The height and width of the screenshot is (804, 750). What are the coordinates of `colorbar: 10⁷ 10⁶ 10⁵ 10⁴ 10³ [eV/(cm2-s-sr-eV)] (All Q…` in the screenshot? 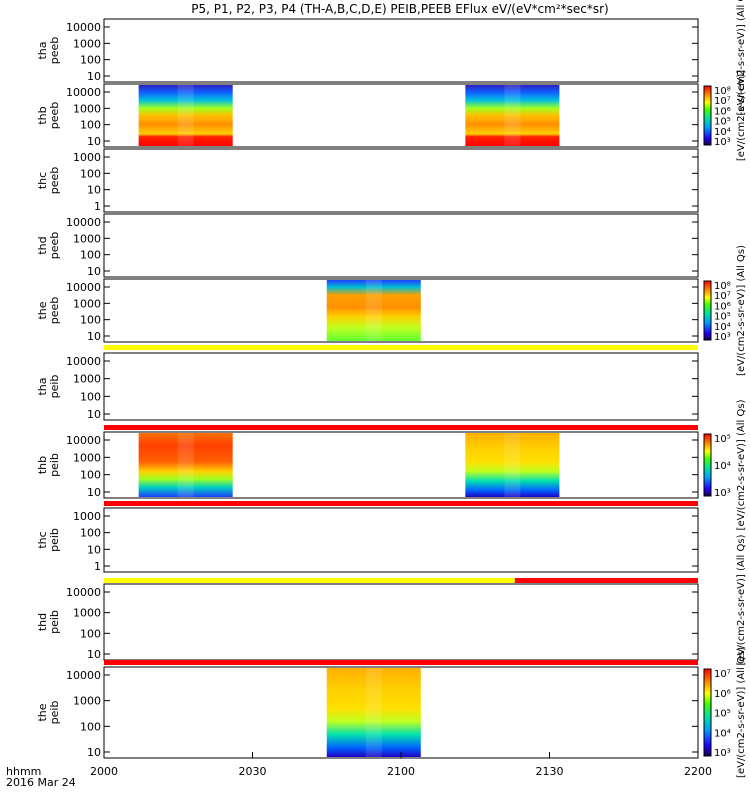 It's located at (725, 712).